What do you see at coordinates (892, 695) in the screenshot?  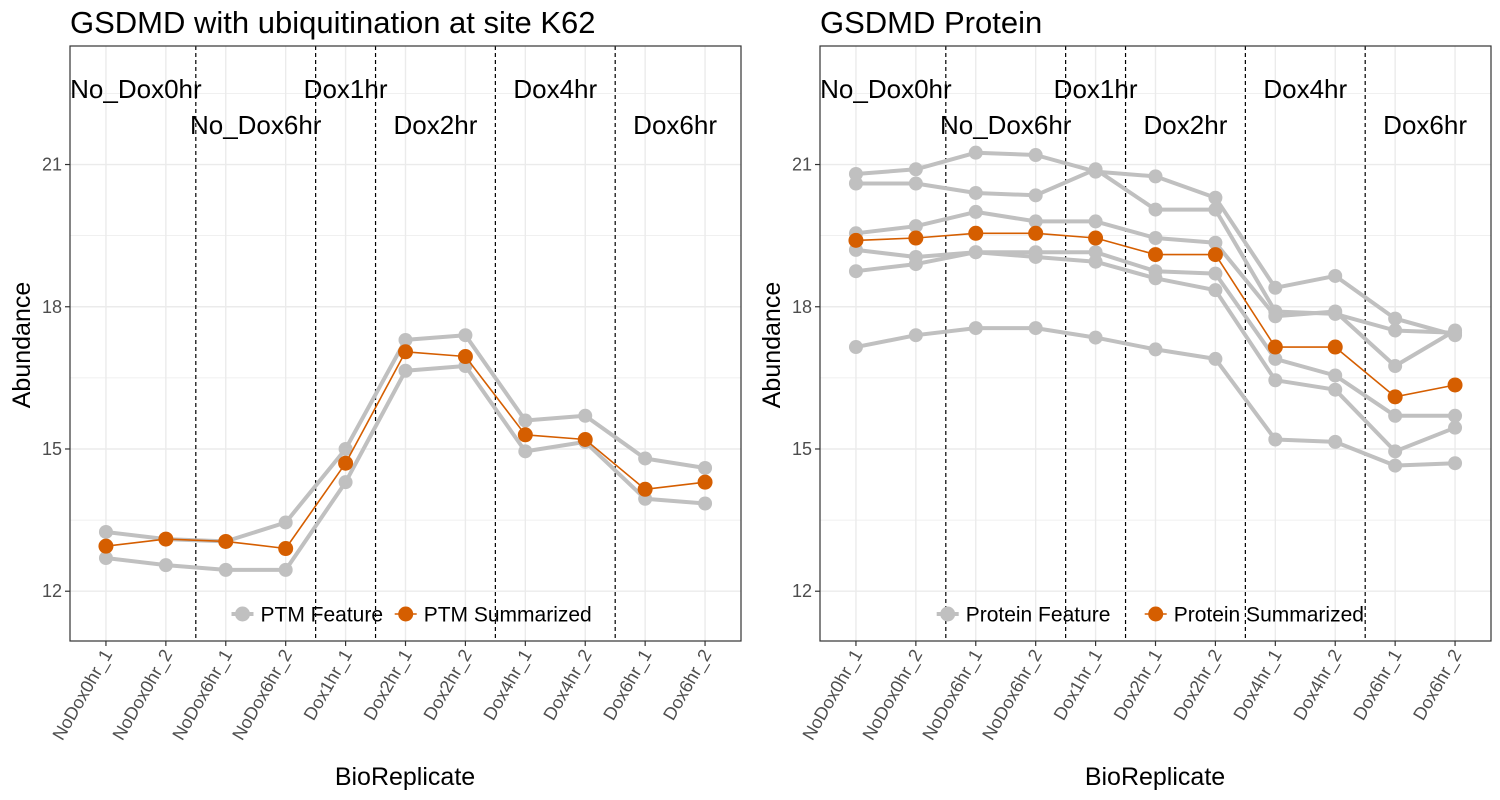 I see `x-tick-label: NoDox0hr_2` at bounding box center [892, 695].